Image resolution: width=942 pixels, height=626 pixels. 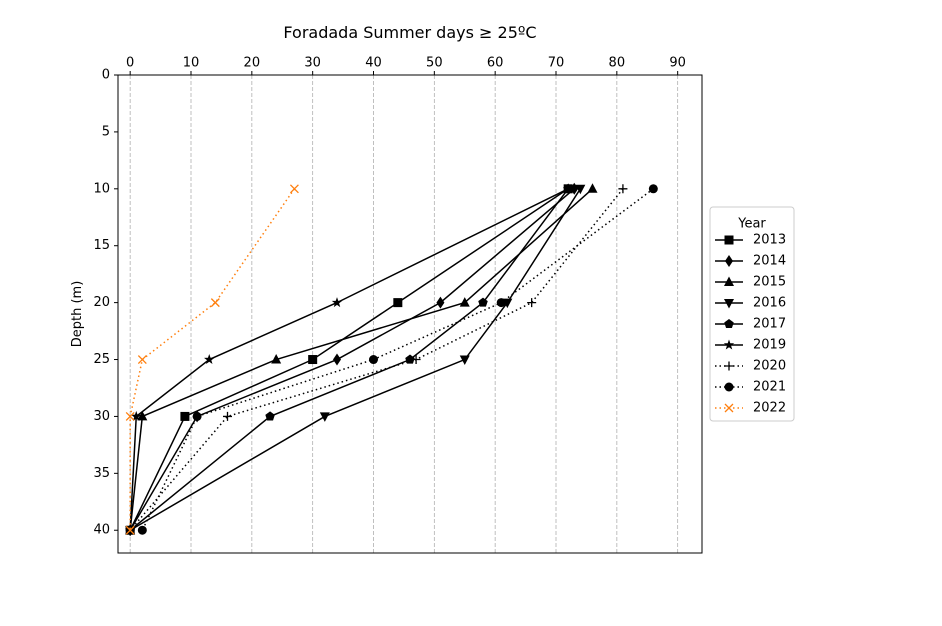 I want to click on x-tick-label: 60, so click(x=495, y=63).